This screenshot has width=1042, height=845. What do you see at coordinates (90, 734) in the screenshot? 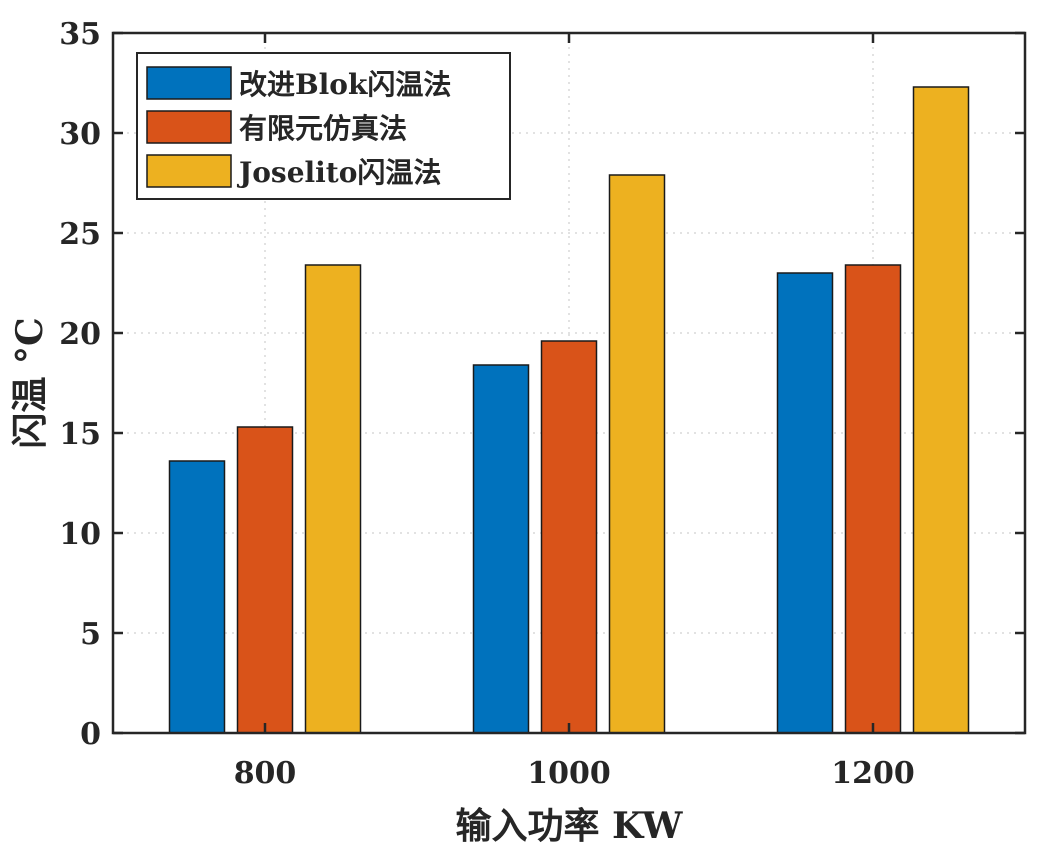
I see `y-tick-label: 0` at bounding box center [90, 734].